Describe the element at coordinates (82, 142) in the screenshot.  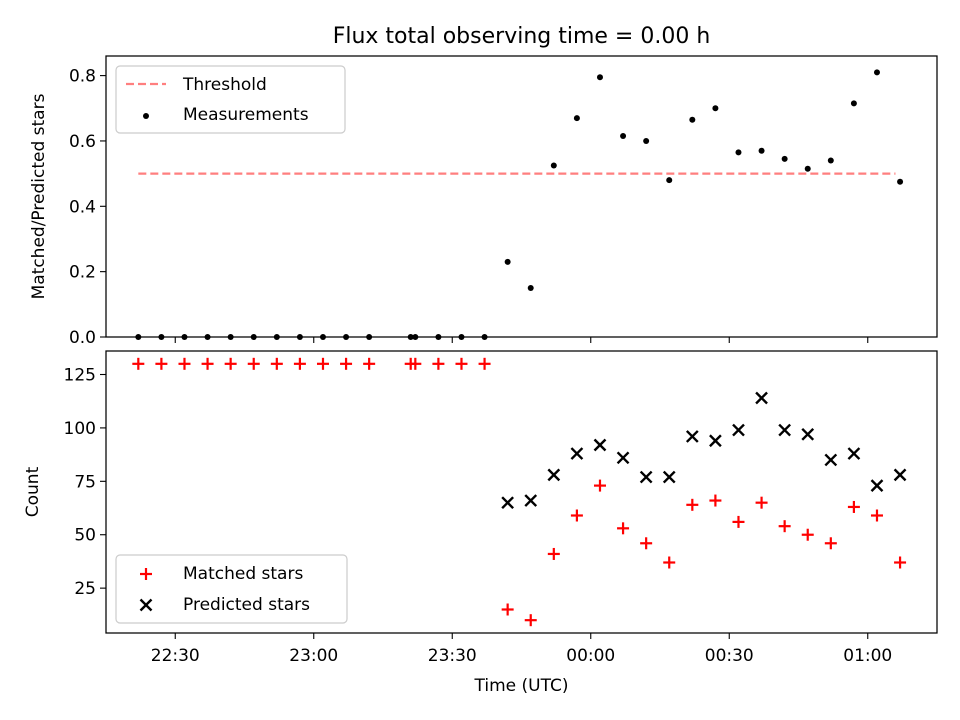
I see `top-y-tick-label: 0.6` at that location.